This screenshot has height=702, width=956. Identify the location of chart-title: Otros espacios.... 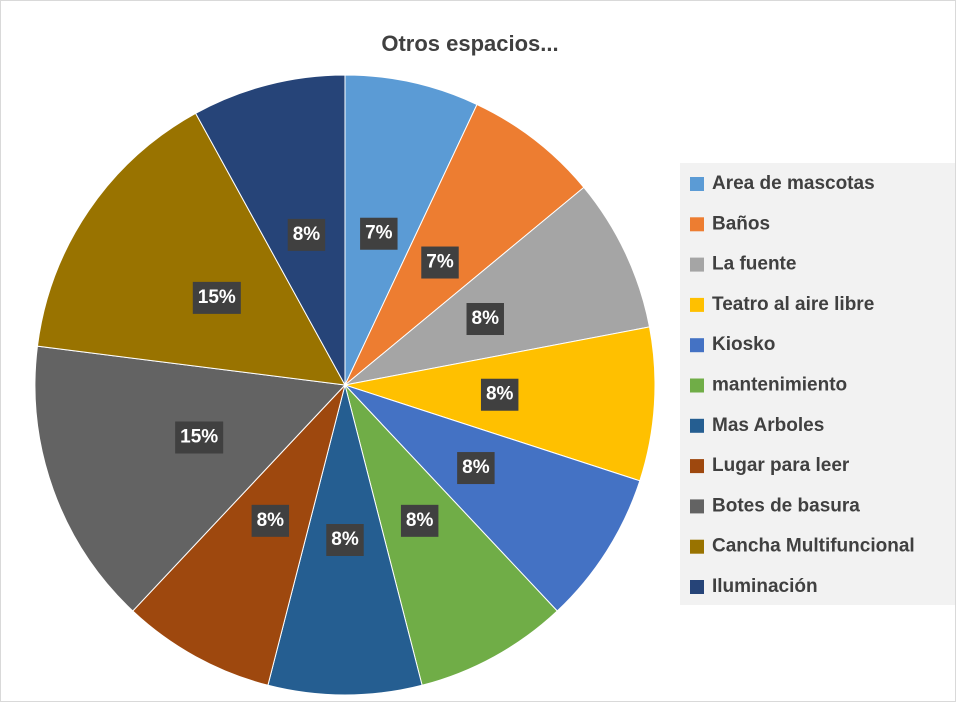
(469, 43).